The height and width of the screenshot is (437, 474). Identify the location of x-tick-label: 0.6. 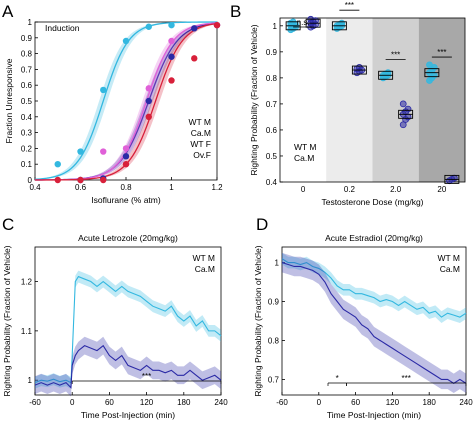
(81, 187).